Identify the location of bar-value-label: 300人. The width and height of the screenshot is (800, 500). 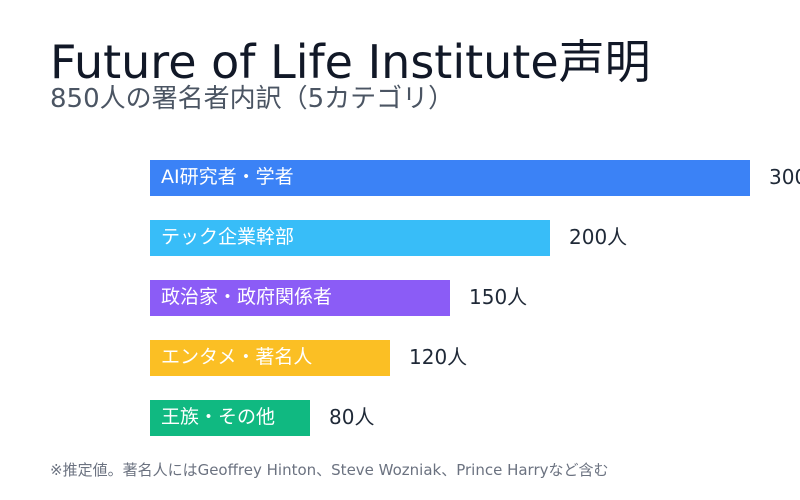
(784, 177).